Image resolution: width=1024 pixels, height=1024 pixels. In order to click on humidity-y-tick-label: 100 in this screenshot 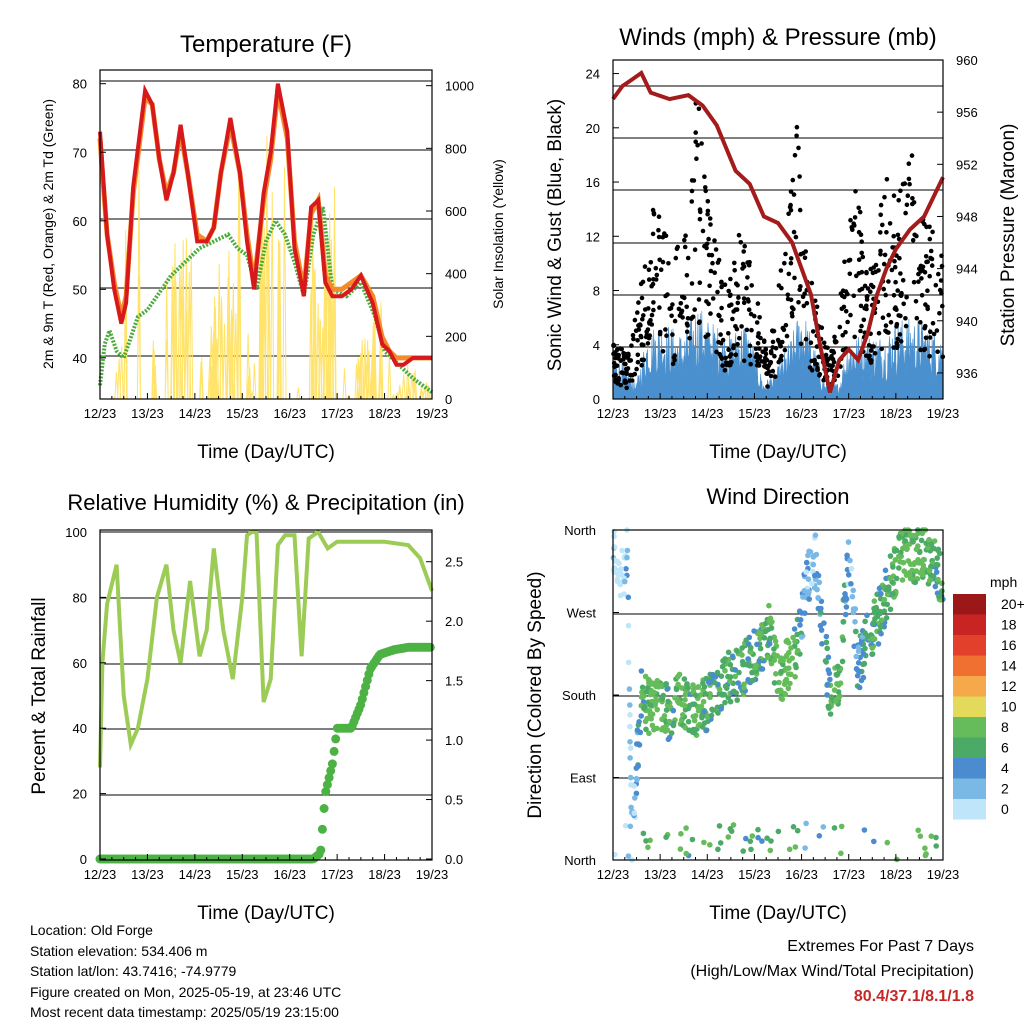, I will do `click(76, 532)`.